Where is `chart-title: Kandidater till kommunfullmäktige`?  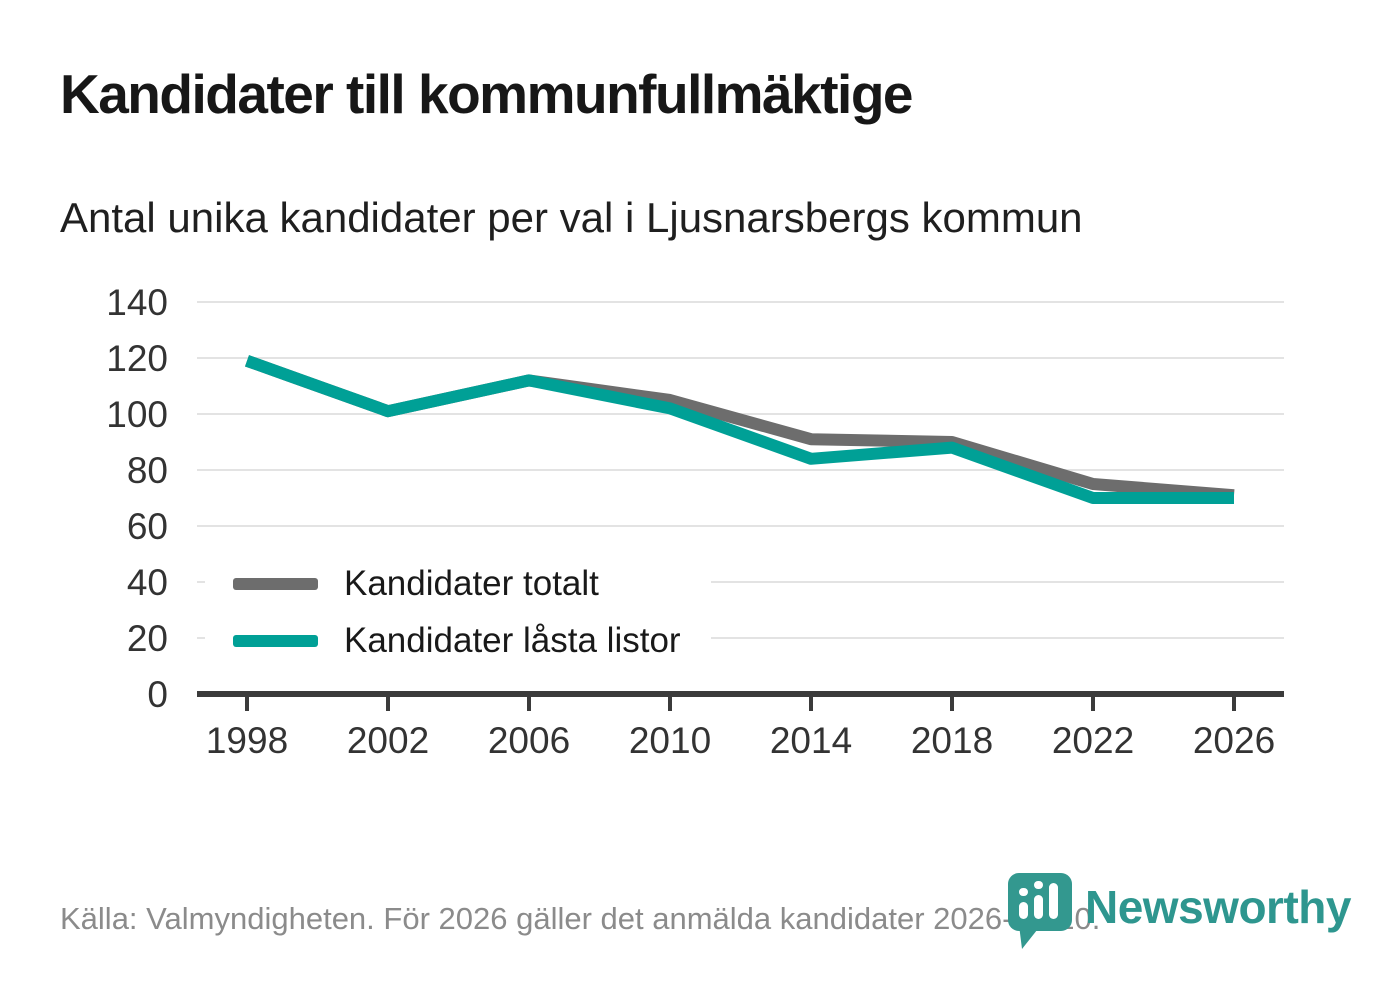 chart-title: Kandidater till kommunfullmäktige is located at coordinates (487, 94).